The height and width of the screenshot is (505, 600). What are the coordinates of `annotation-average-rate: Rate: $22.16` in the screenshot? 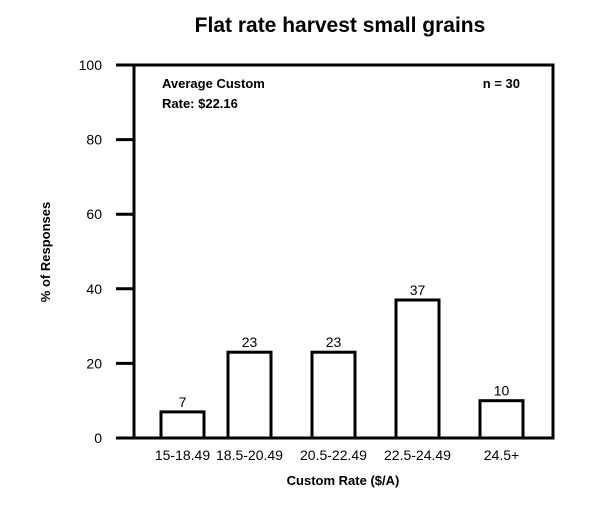 It's located at (200, 103).